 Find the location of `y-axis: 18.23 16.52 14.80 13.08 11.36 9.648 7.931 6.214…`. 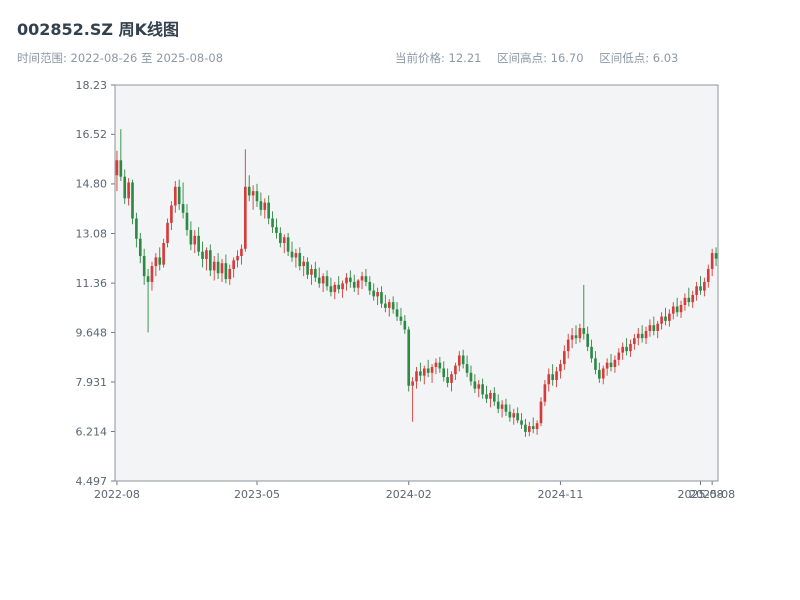

y-axis: 18.23 16.52 14.80 13.08 11.36 9.648 7.931 6.214… is located at coordinates (95, 283).